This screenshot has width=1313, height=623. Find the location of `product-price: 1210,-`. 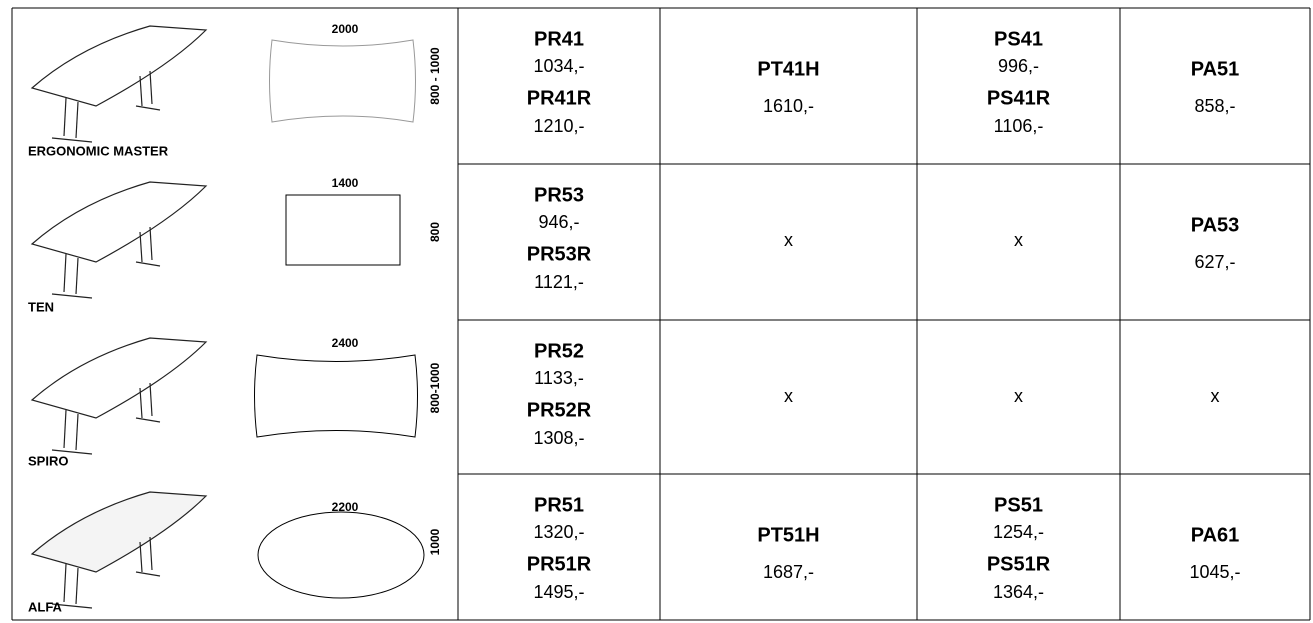

product-price: 1210,- is located at coordinates (558, 126).